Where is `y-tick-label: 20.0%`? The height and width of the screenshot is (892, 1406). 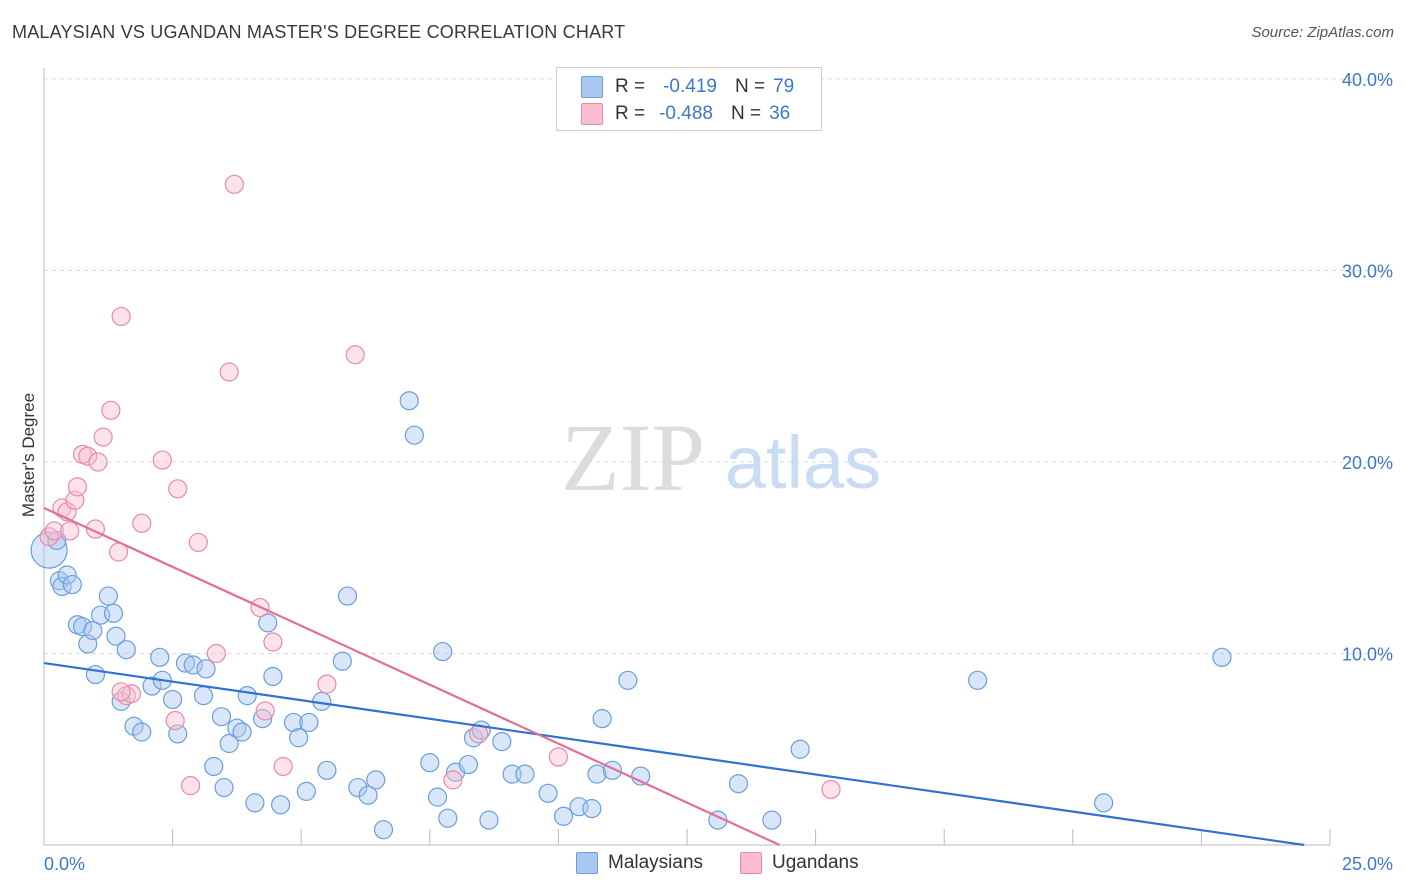
y-tick-label: 20.0% is located at coordinates (1367, 463).